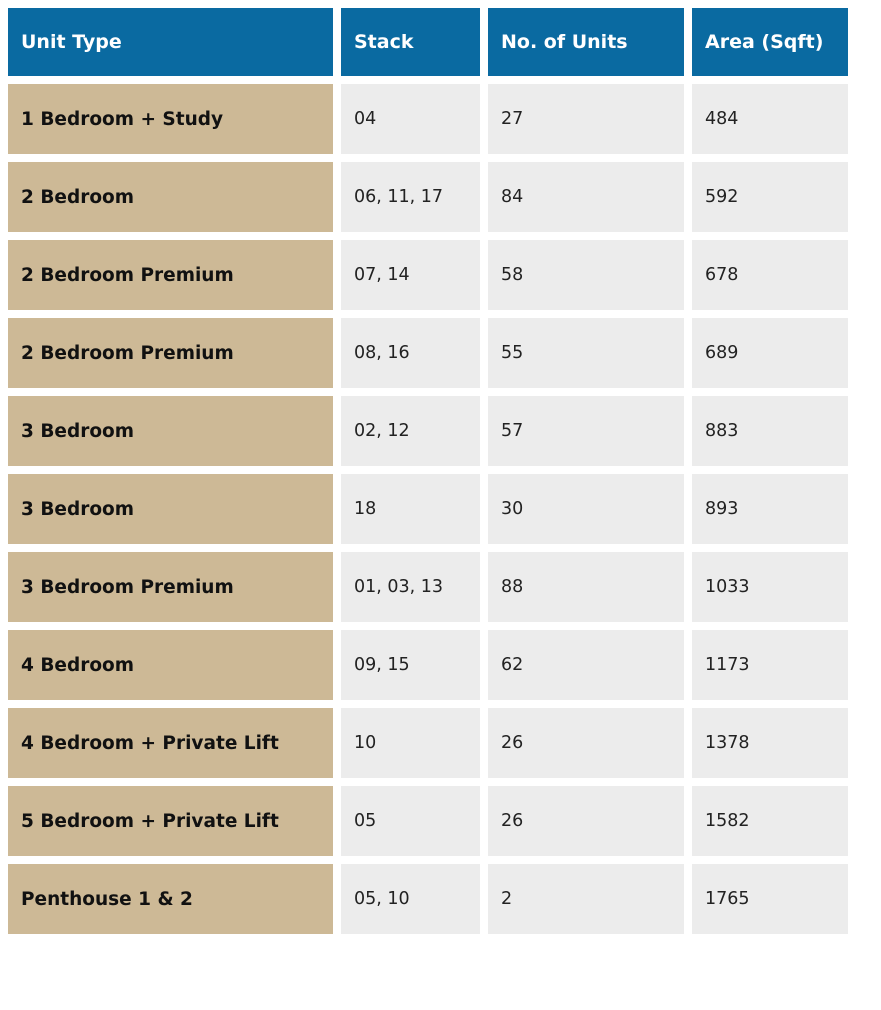 This screenshot has width=881, height=1010. I want to click on units-cell: 55, so click(586, 353).